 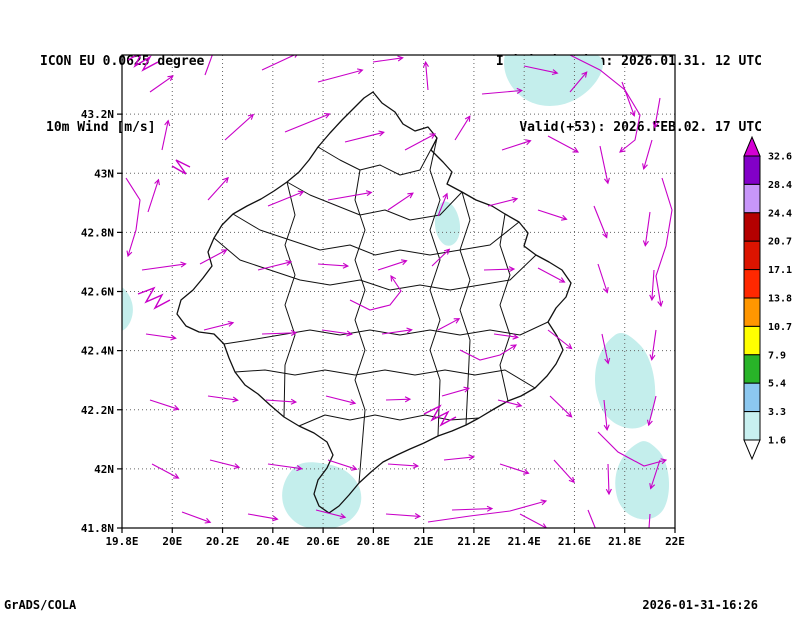 I want to click on model-title: ICON EU 0.0625 degree, so click(x=122, y=61).